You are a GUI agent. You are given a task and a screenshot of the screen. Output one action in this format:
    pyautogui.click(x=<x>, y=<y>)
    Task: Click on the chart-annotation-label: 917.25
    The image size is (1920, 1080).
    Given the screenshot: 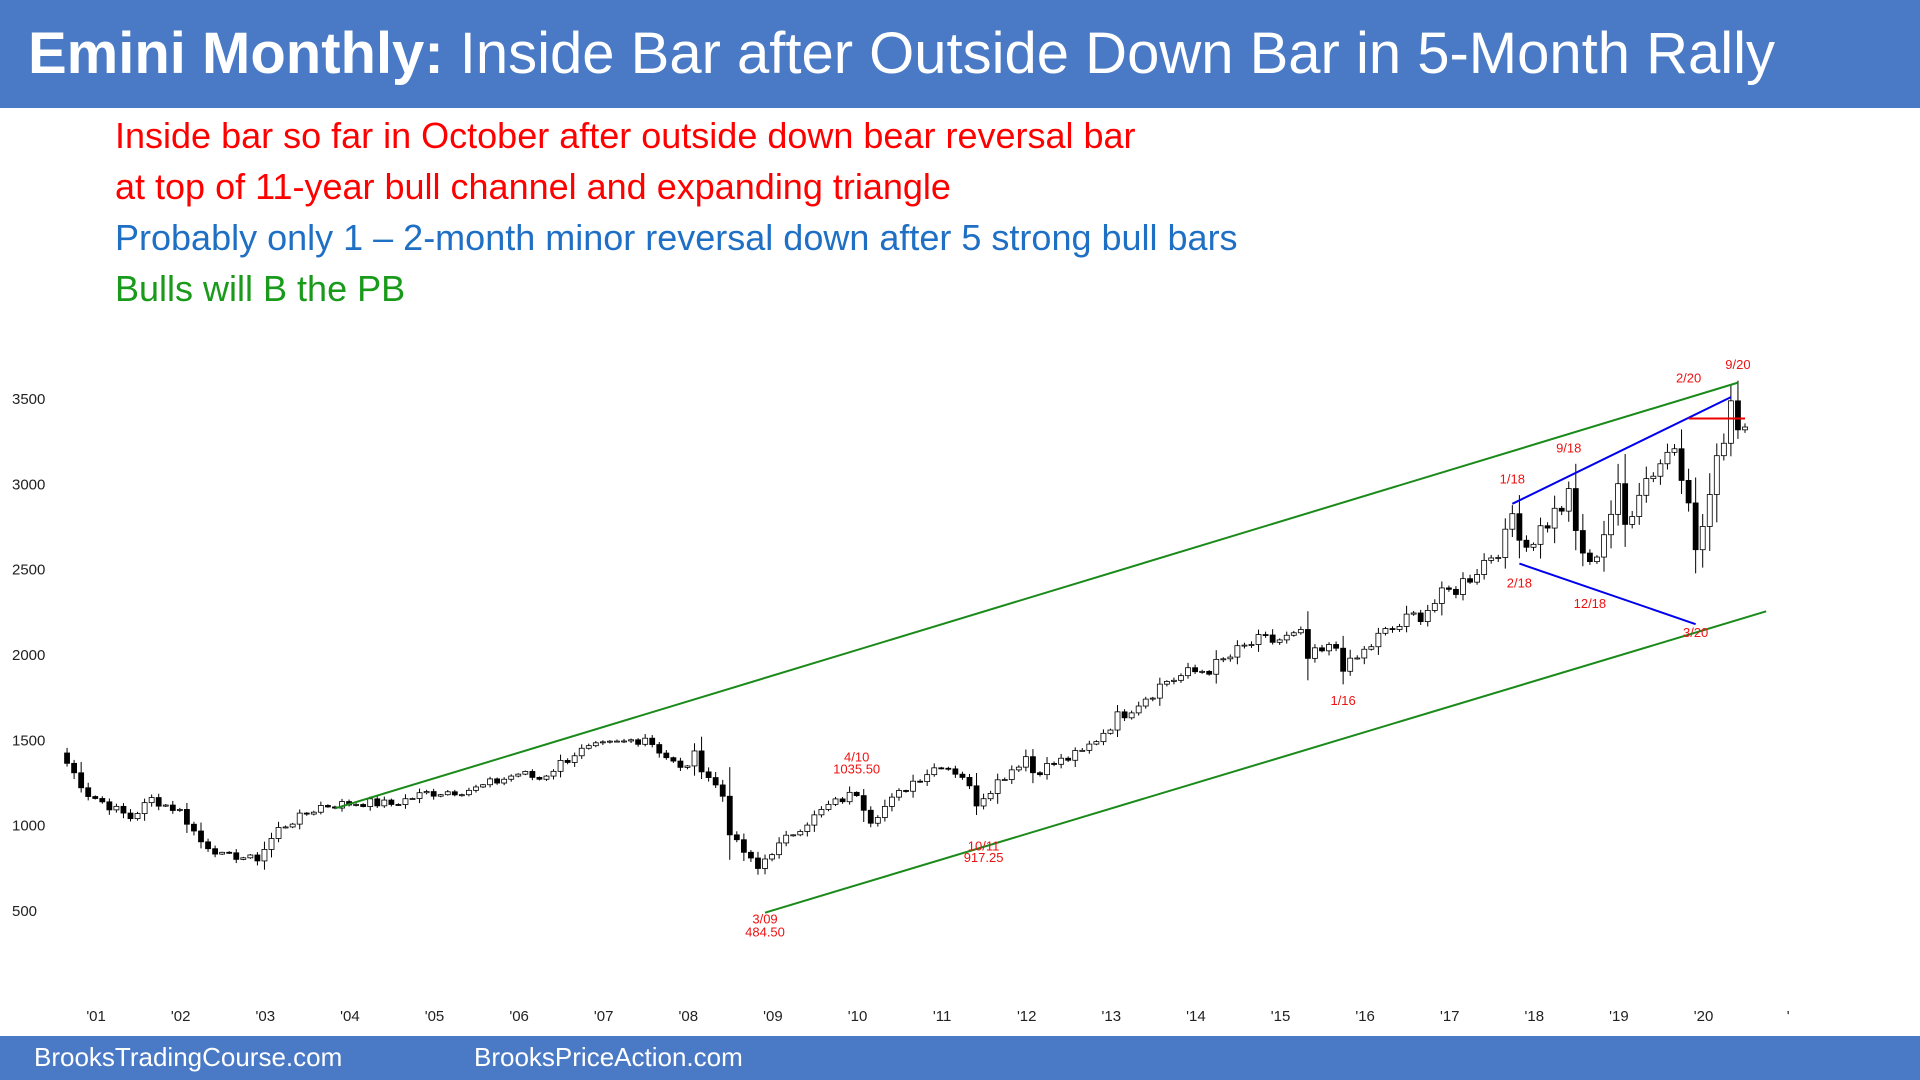 What is the action you would take?
    pyautogui.click(x=984, y=857)
    